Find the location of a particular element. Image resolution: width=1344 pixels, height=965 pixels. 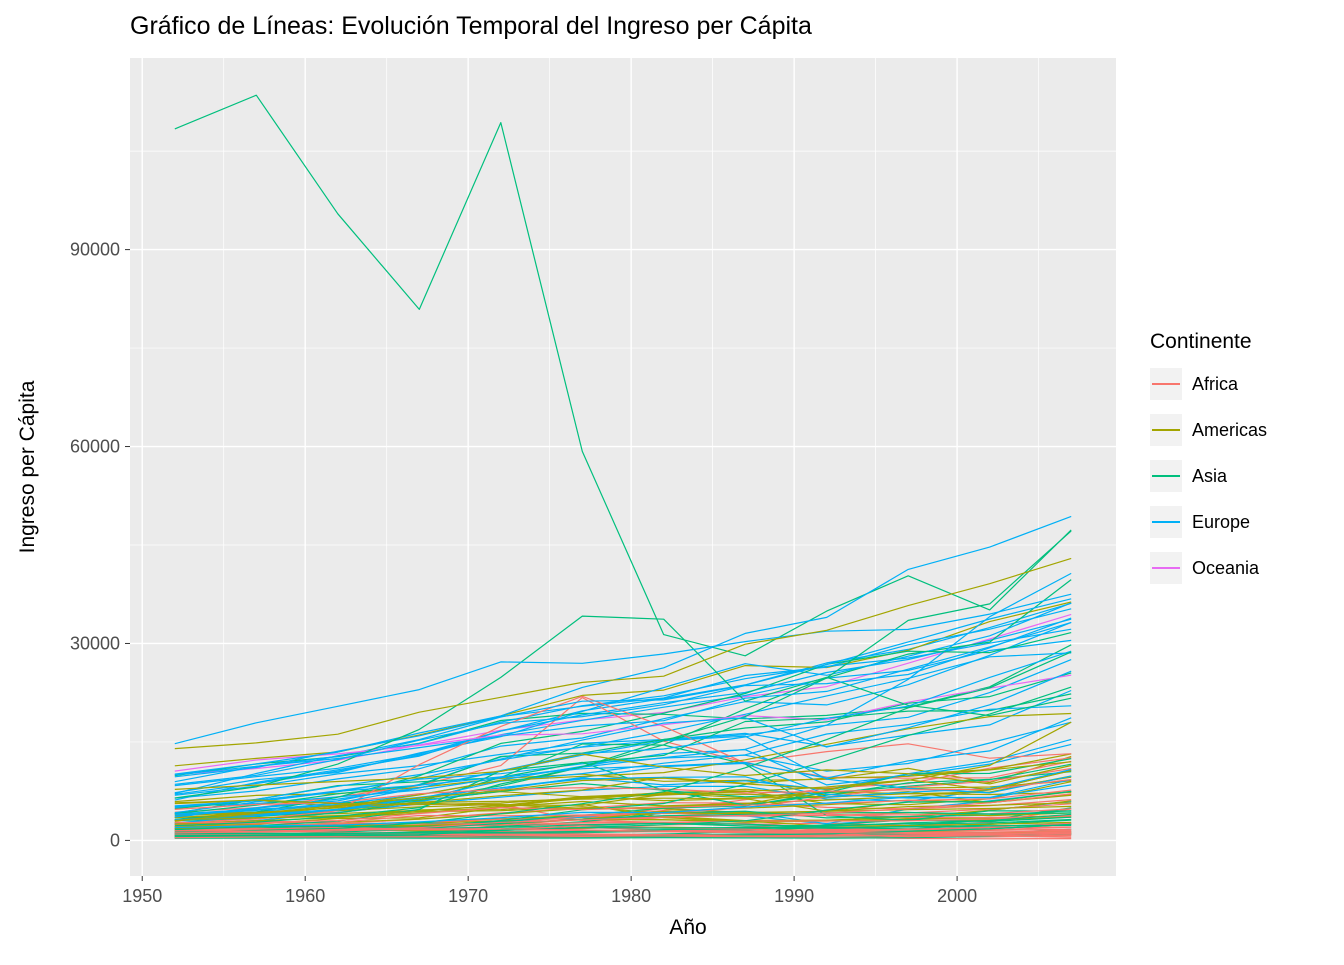

series-line-taiwan is located at coordinates (623, 742).